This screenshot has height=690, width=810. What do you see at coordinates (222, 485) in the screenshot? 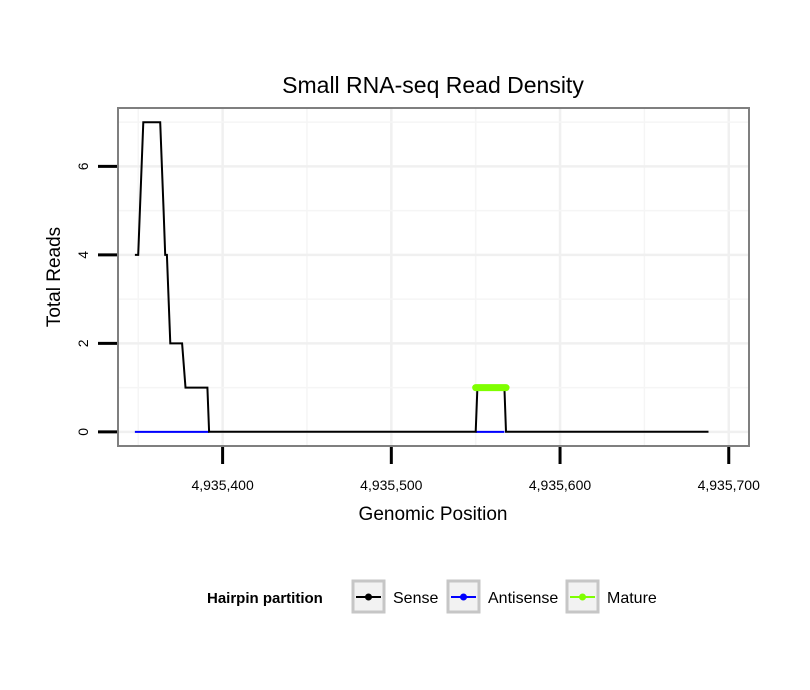
I see `x-tick-label: 4,935,400` at bounding box center [222, 485].